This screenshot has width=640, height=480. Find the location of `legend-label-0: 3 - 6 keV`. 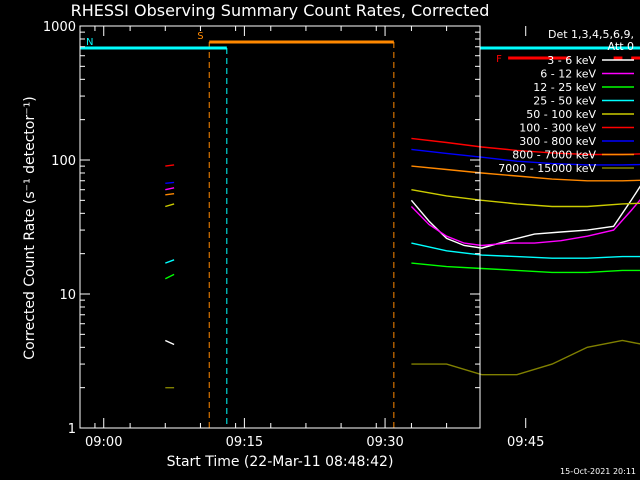

legend-label-0: 3 - 6 keV is located at coordinates (571, 60).